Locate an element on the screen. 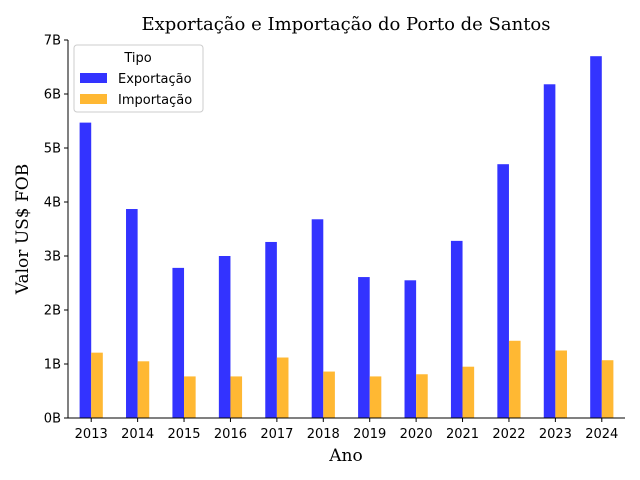 The image size is (640, 480). bar-exportacao-2017 is located at coordinates (271, 329).